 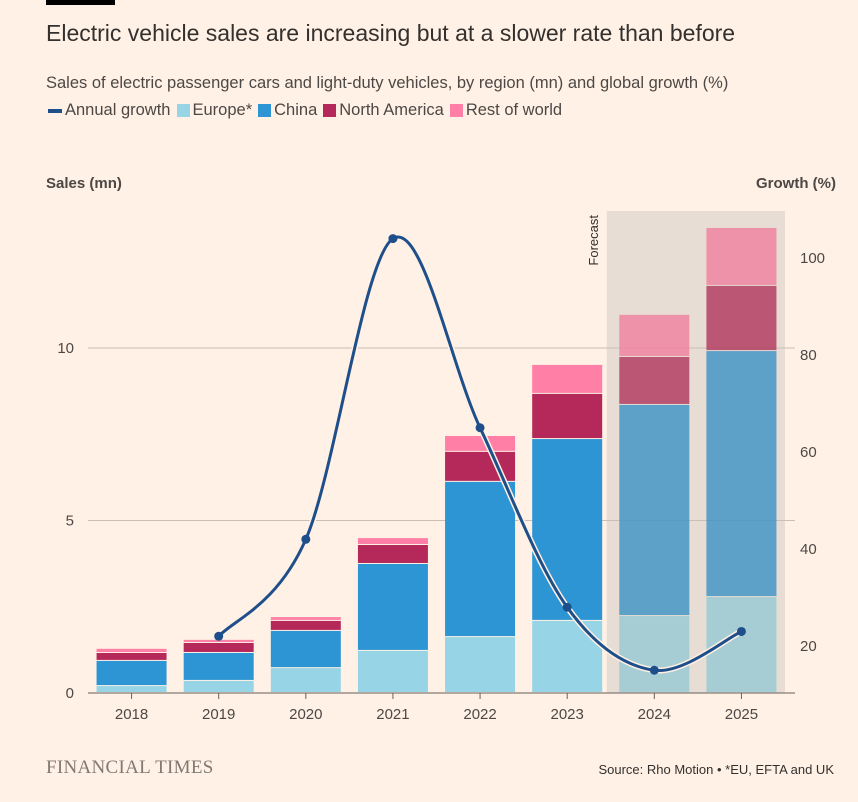 What do you see at coordinates (70, 521) in the screenshot?
I see `left-tick-label: 5` at bounding box center [70, 521].